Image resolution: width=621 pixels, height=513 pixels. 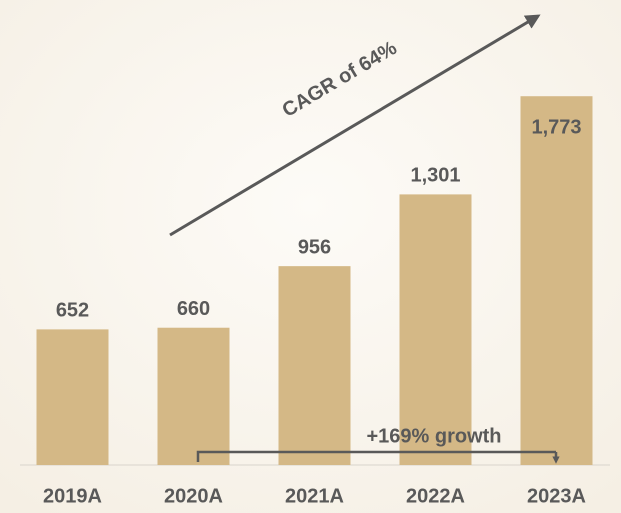 What do you see at coordinates (72, 496) in the screenshot?
I see `x-tick-label: 2019A` at bounding box center [72, 496].